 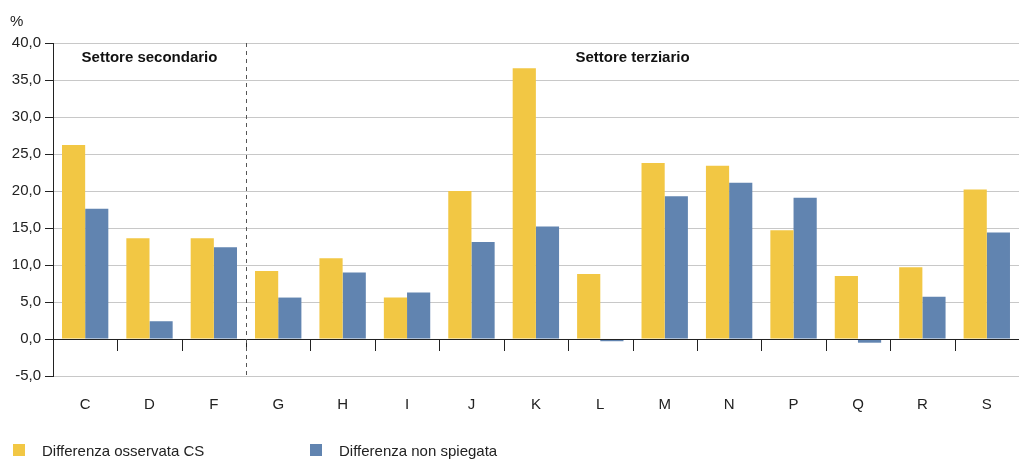 What do you see at coordinates (26, 227) in the screenshot?
I see `y-tick-label: 15,0` at bounding box center [26, 227].